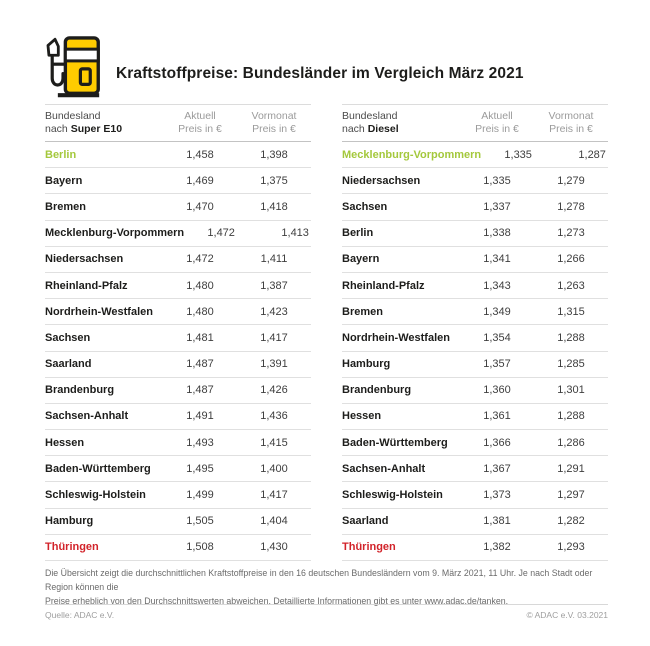 The height and width of the screenshot is (646, 650). What do you see at coordinates (274, 311) in the screenshot?
I see `previous-month-price: 1,423` at bounding box center [274, 311].